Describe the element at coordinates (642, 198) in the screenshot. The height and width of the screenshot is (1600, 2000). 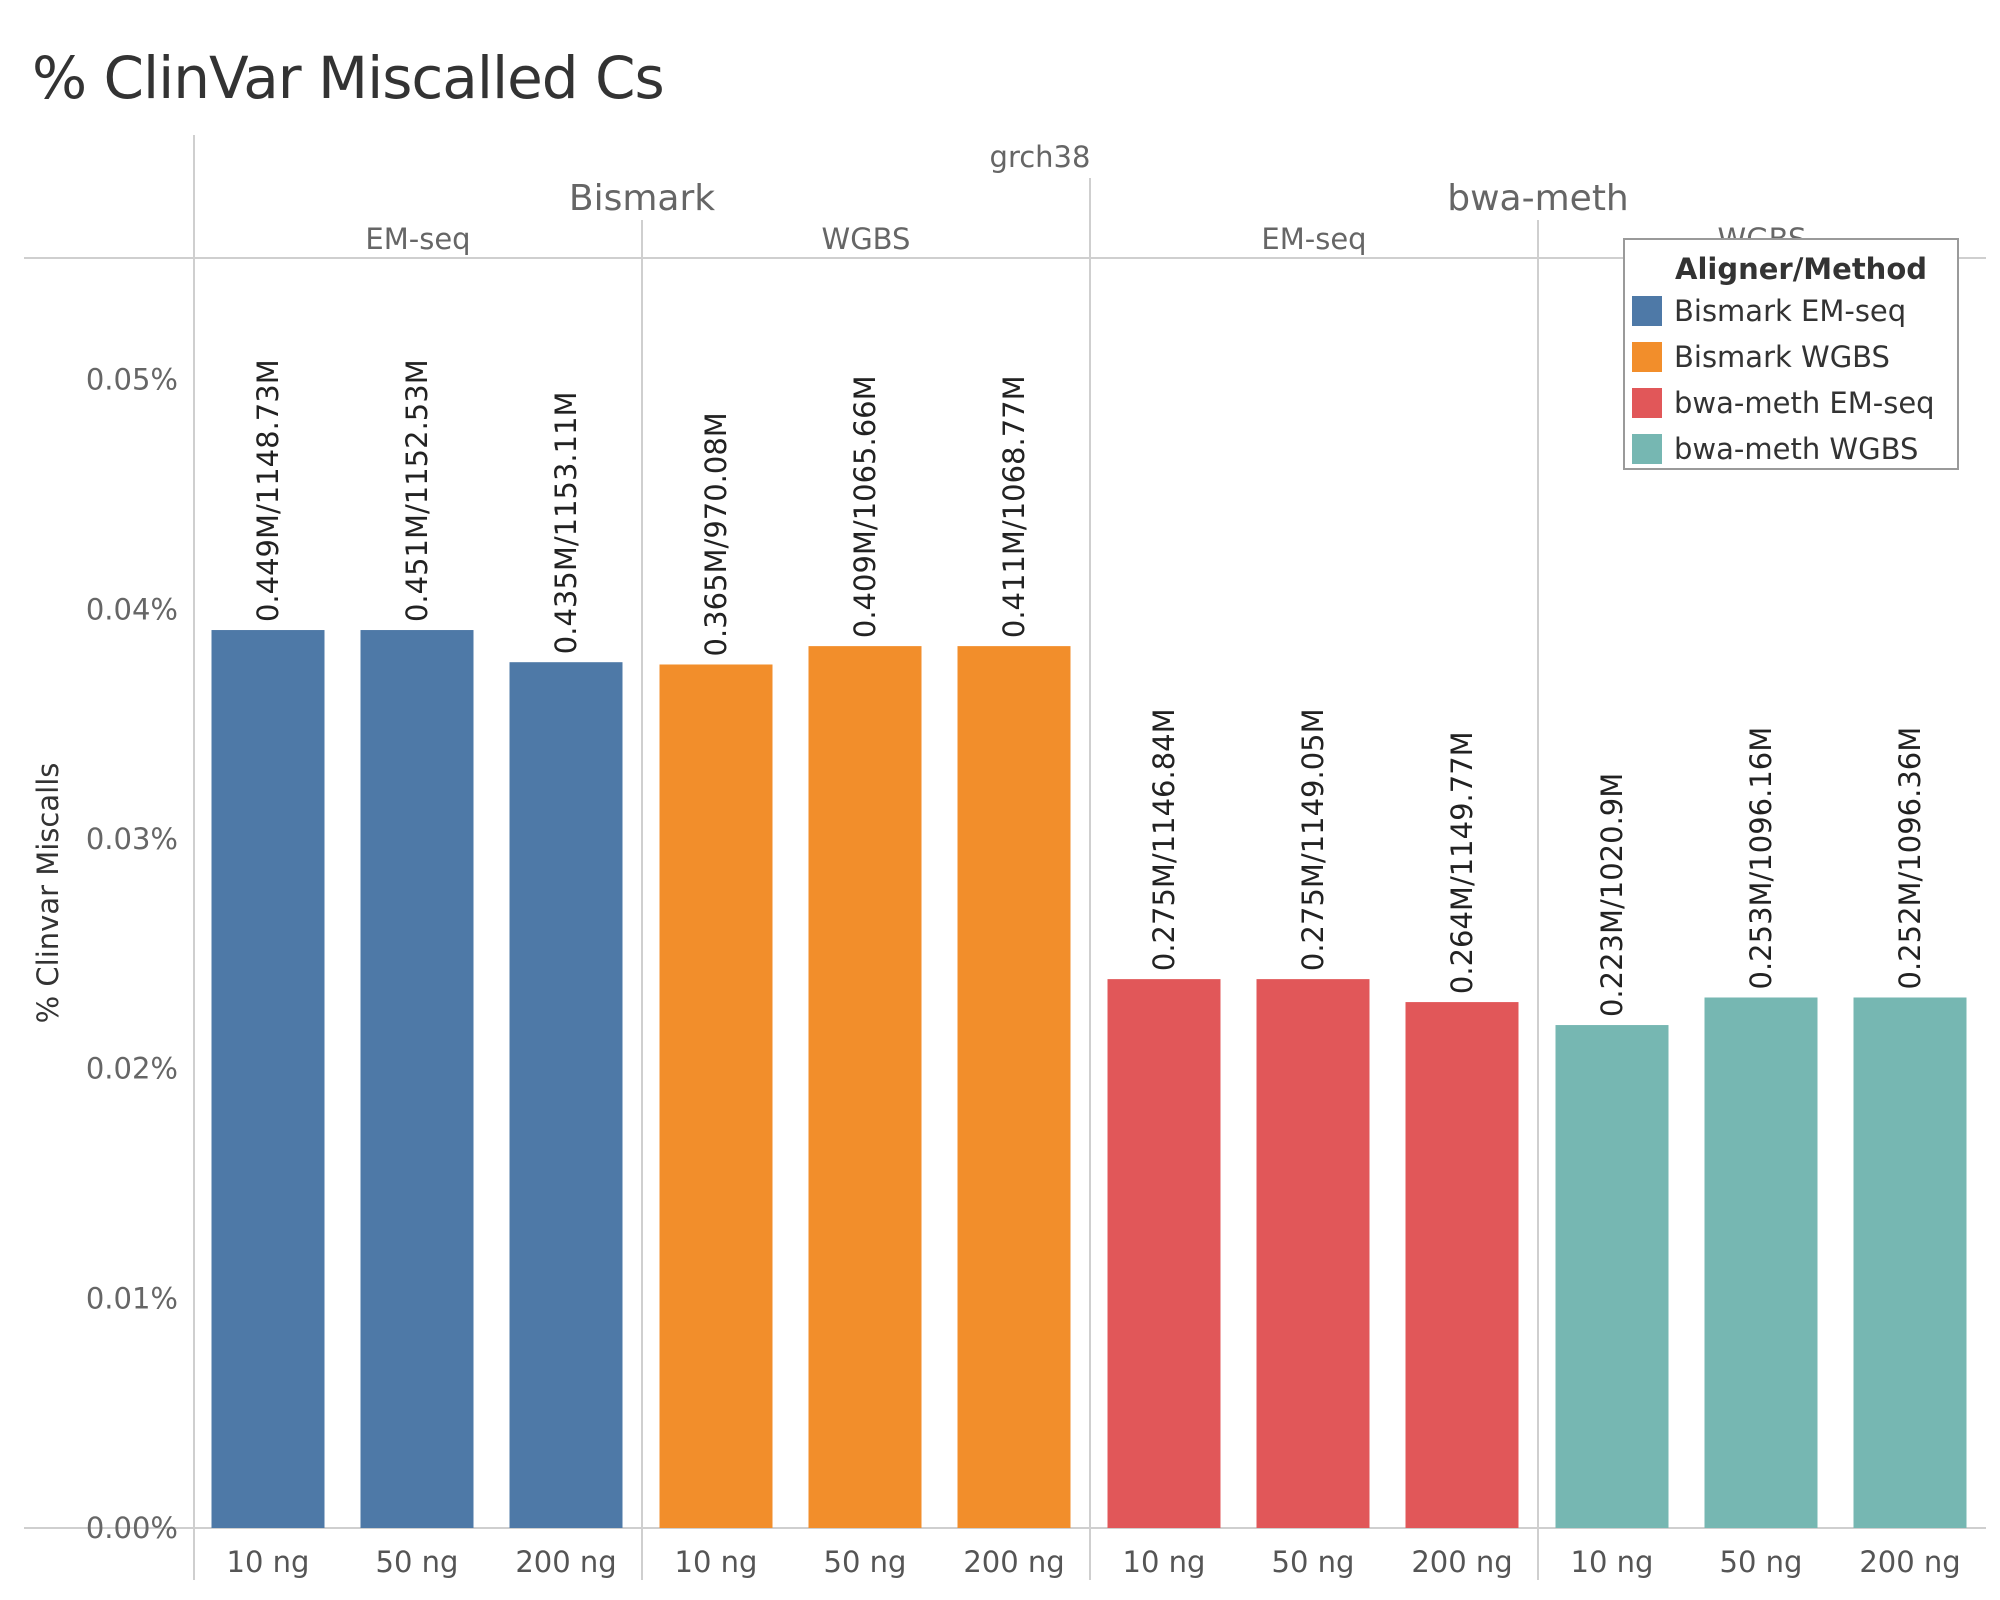
I see `aligner-header: Bismark` at that location.